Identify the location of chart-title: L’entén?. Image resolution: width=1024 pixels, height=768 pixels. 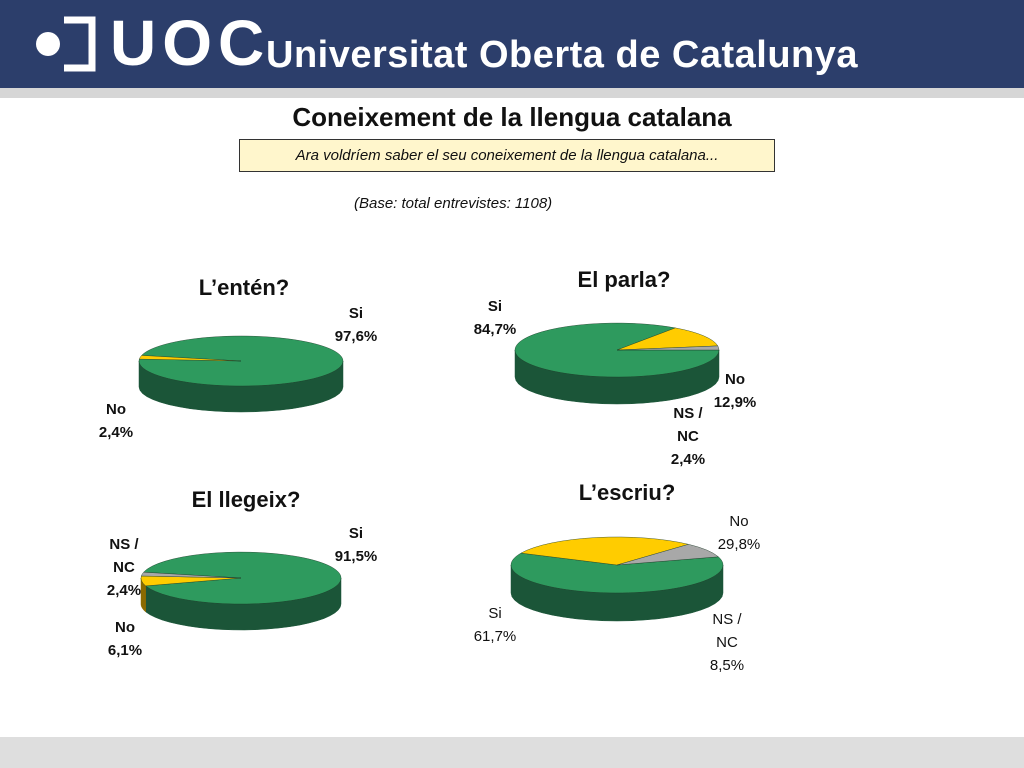
(244, 287).